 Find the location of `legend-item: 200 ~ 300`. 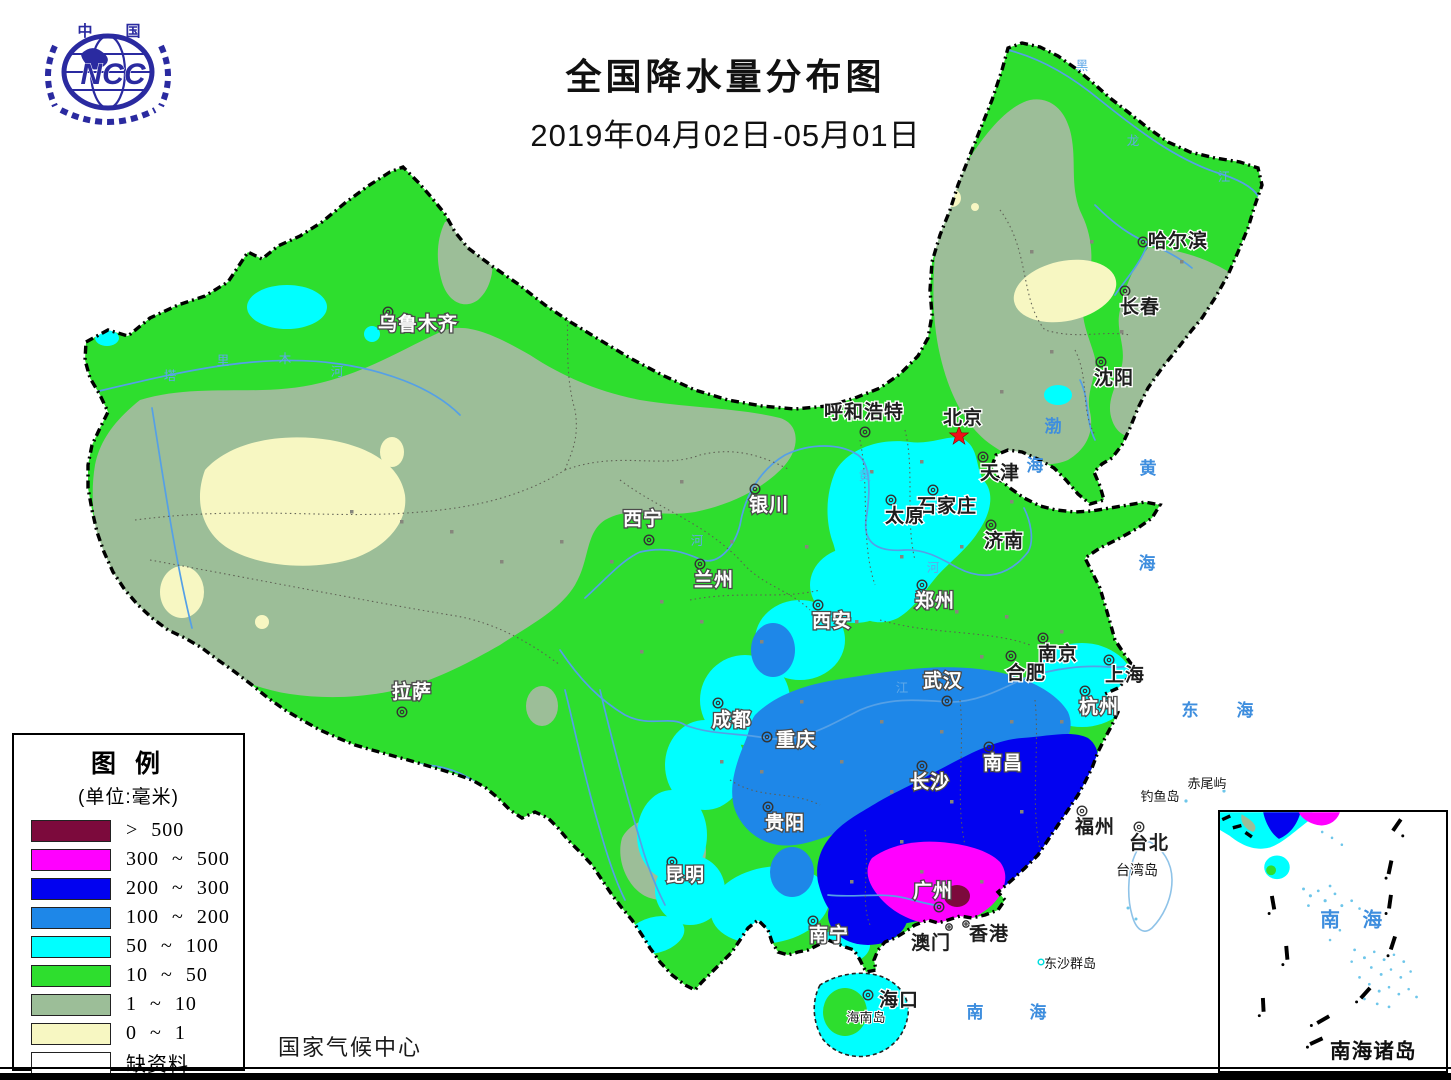

legend-item: 200 ~ 300 is located at coordinates (128, 888).